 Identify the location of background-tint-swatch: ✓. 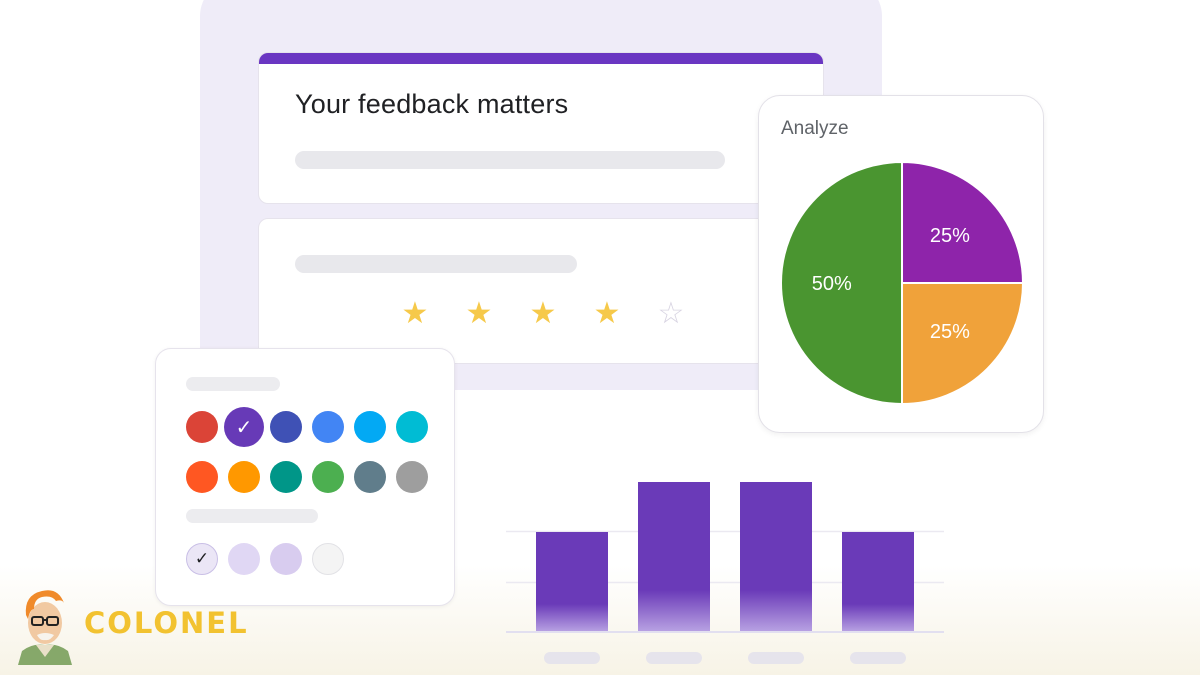
(202, 559).